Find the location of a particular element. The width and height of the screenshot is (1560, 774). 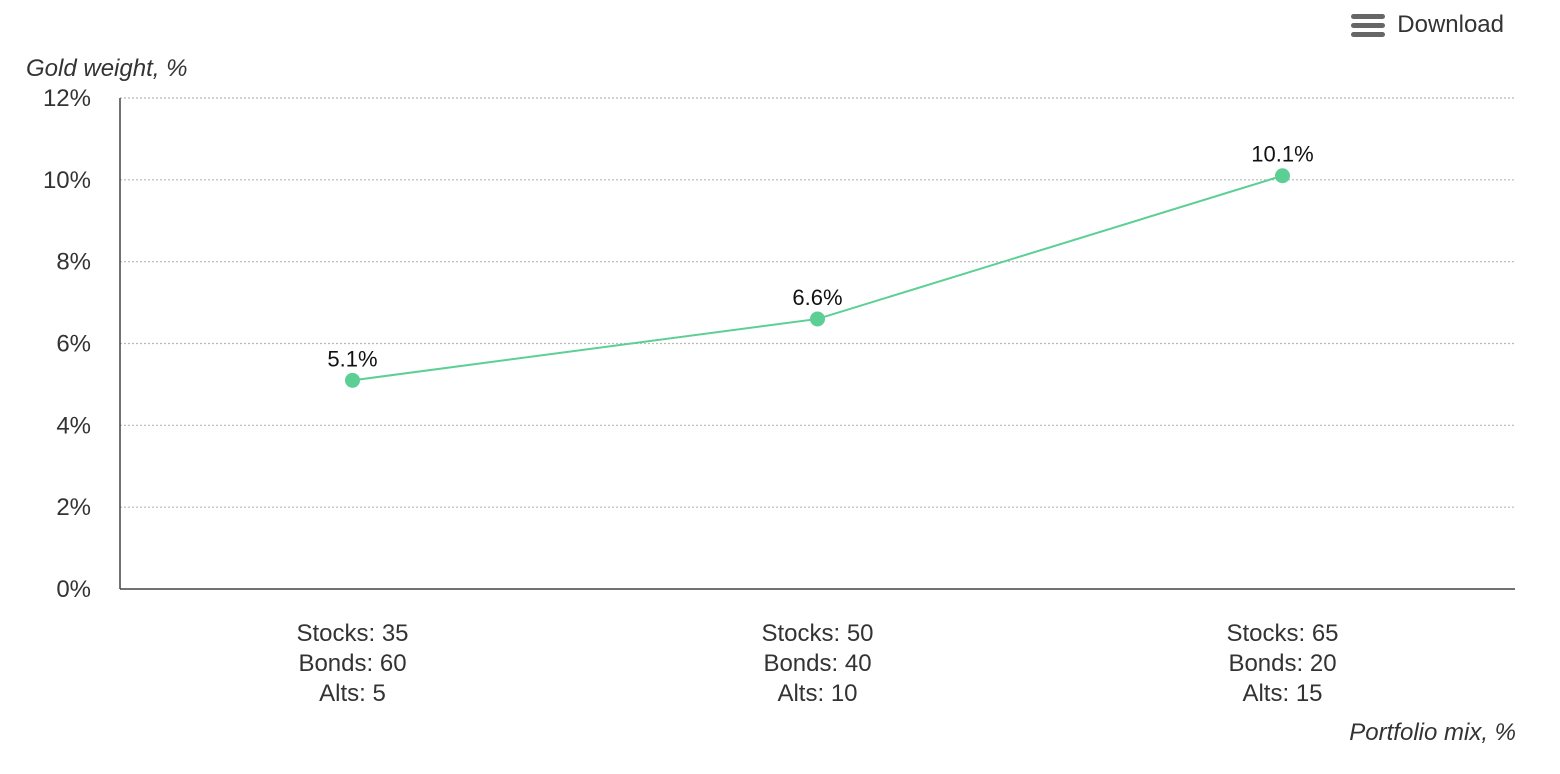

y-axis-title: Gold weight, % is located at coordinates (107, 68).